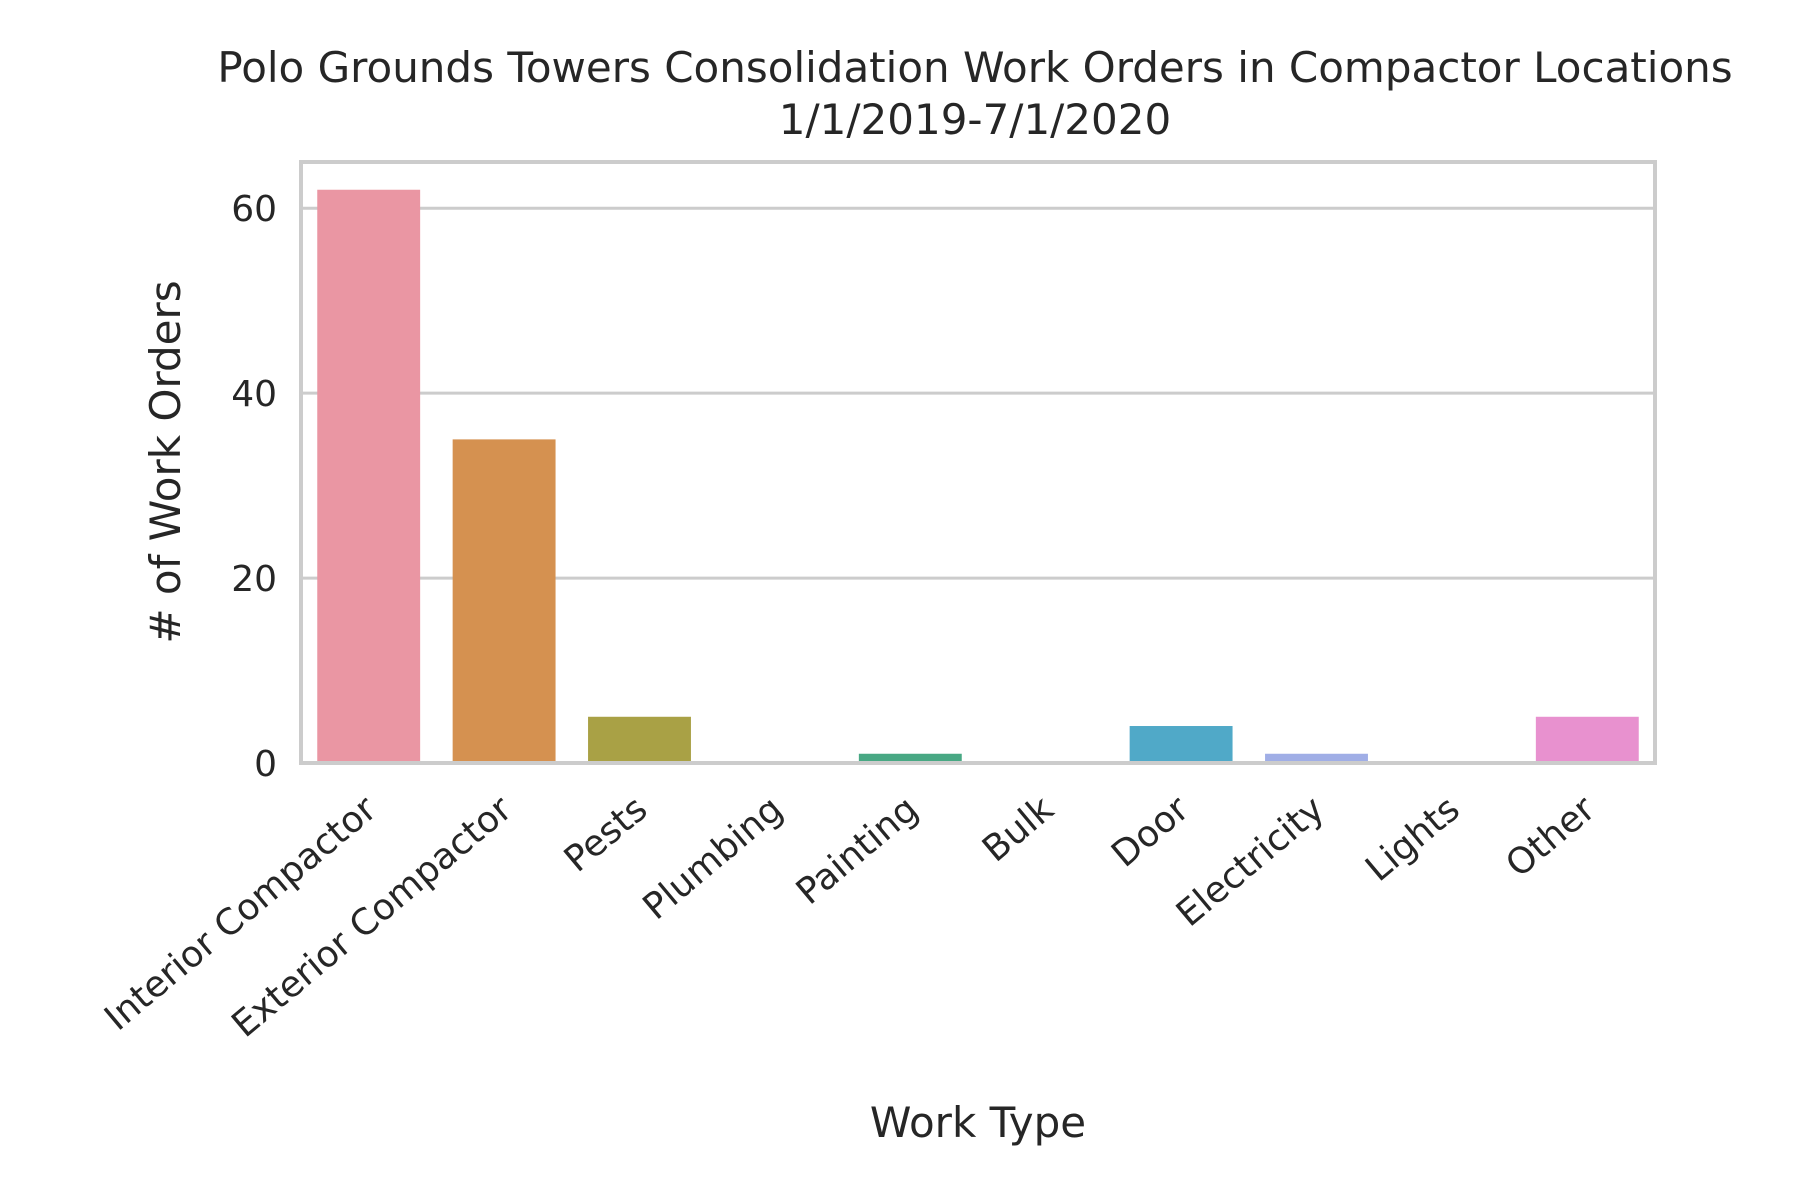  Describe the element at coordinates (1150, 831) in the screenshot. I see `x-tick-label-door: Door` at that location.